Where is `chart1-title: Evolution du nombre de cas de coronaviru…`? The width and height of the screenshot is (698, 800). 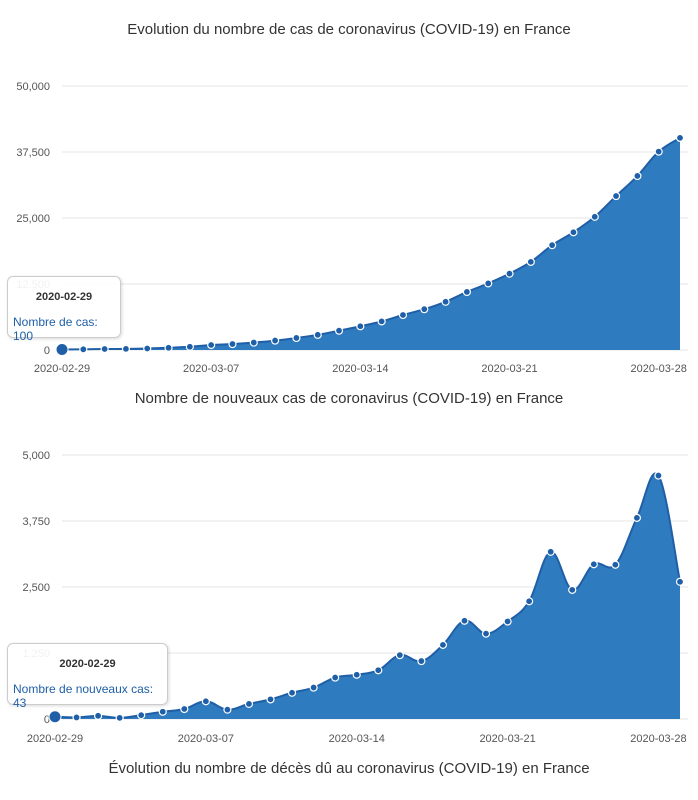 chart1-title: Evolution du nombre de cas de coronaviru… is located at coordinates (349, 29).